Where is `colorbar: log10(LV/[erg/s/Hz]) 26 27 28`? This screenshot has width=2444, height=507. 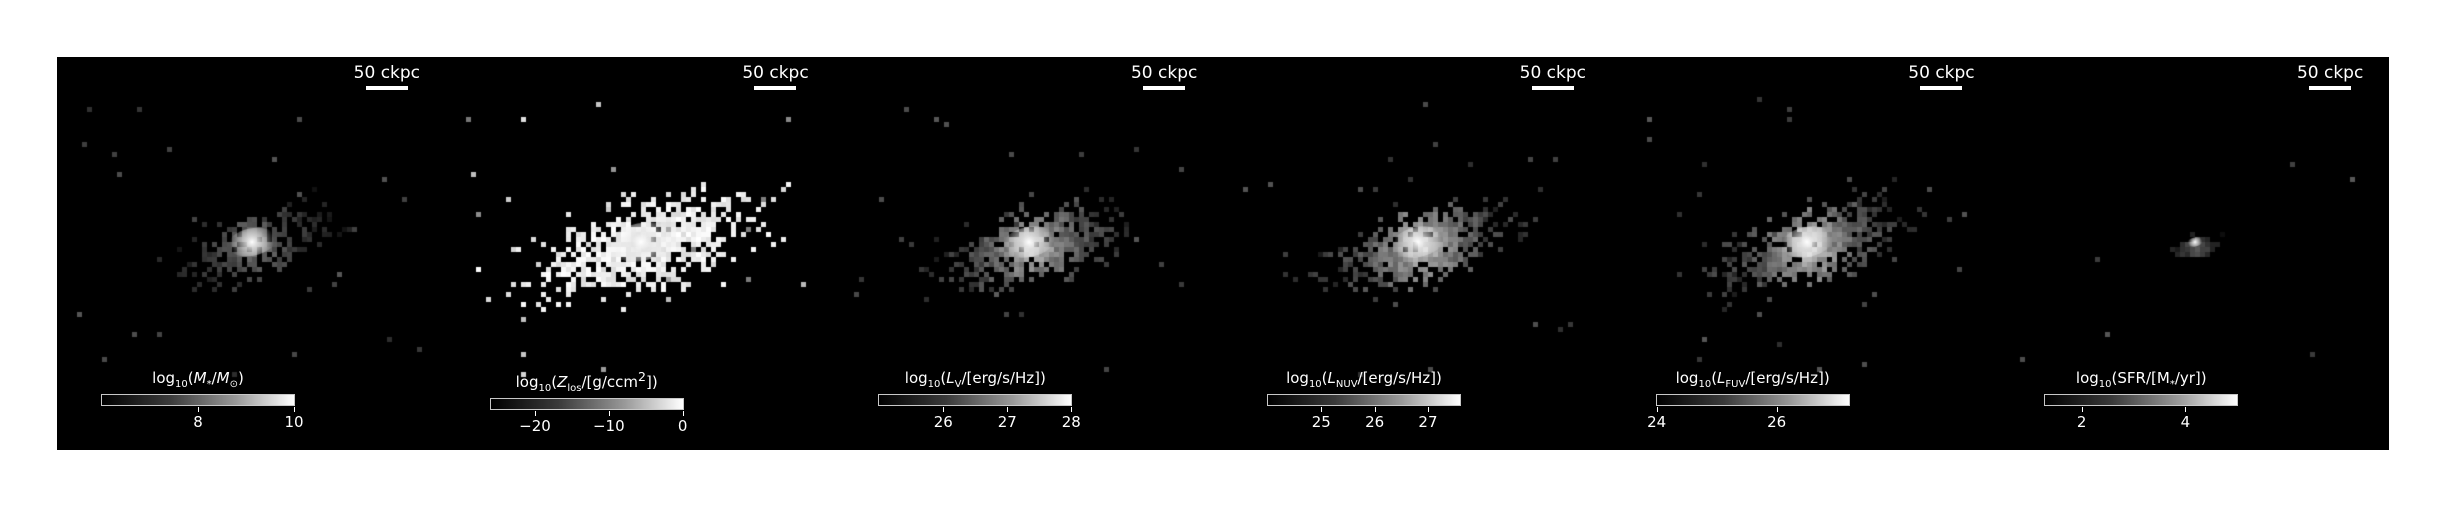 colorbar: log10(LV/[erg/s/Hz]) 26 27 28 is located at coordinates (979, 400).